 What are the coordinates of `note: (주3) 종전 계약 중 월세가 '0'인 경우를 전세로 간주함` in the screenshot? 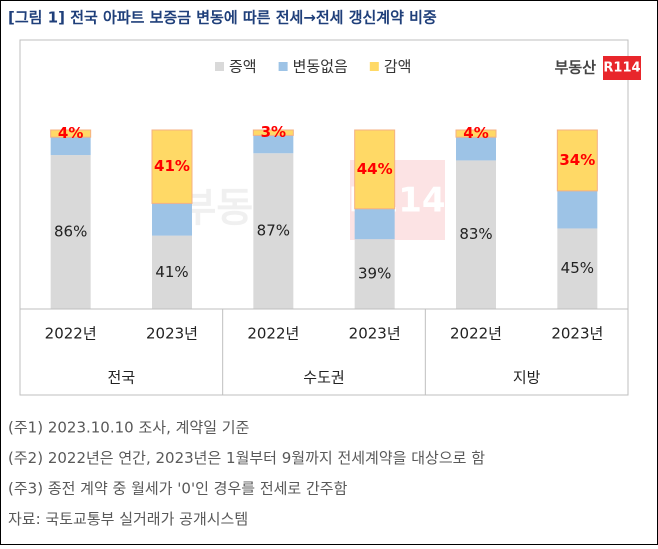 It's located at (178, 489).